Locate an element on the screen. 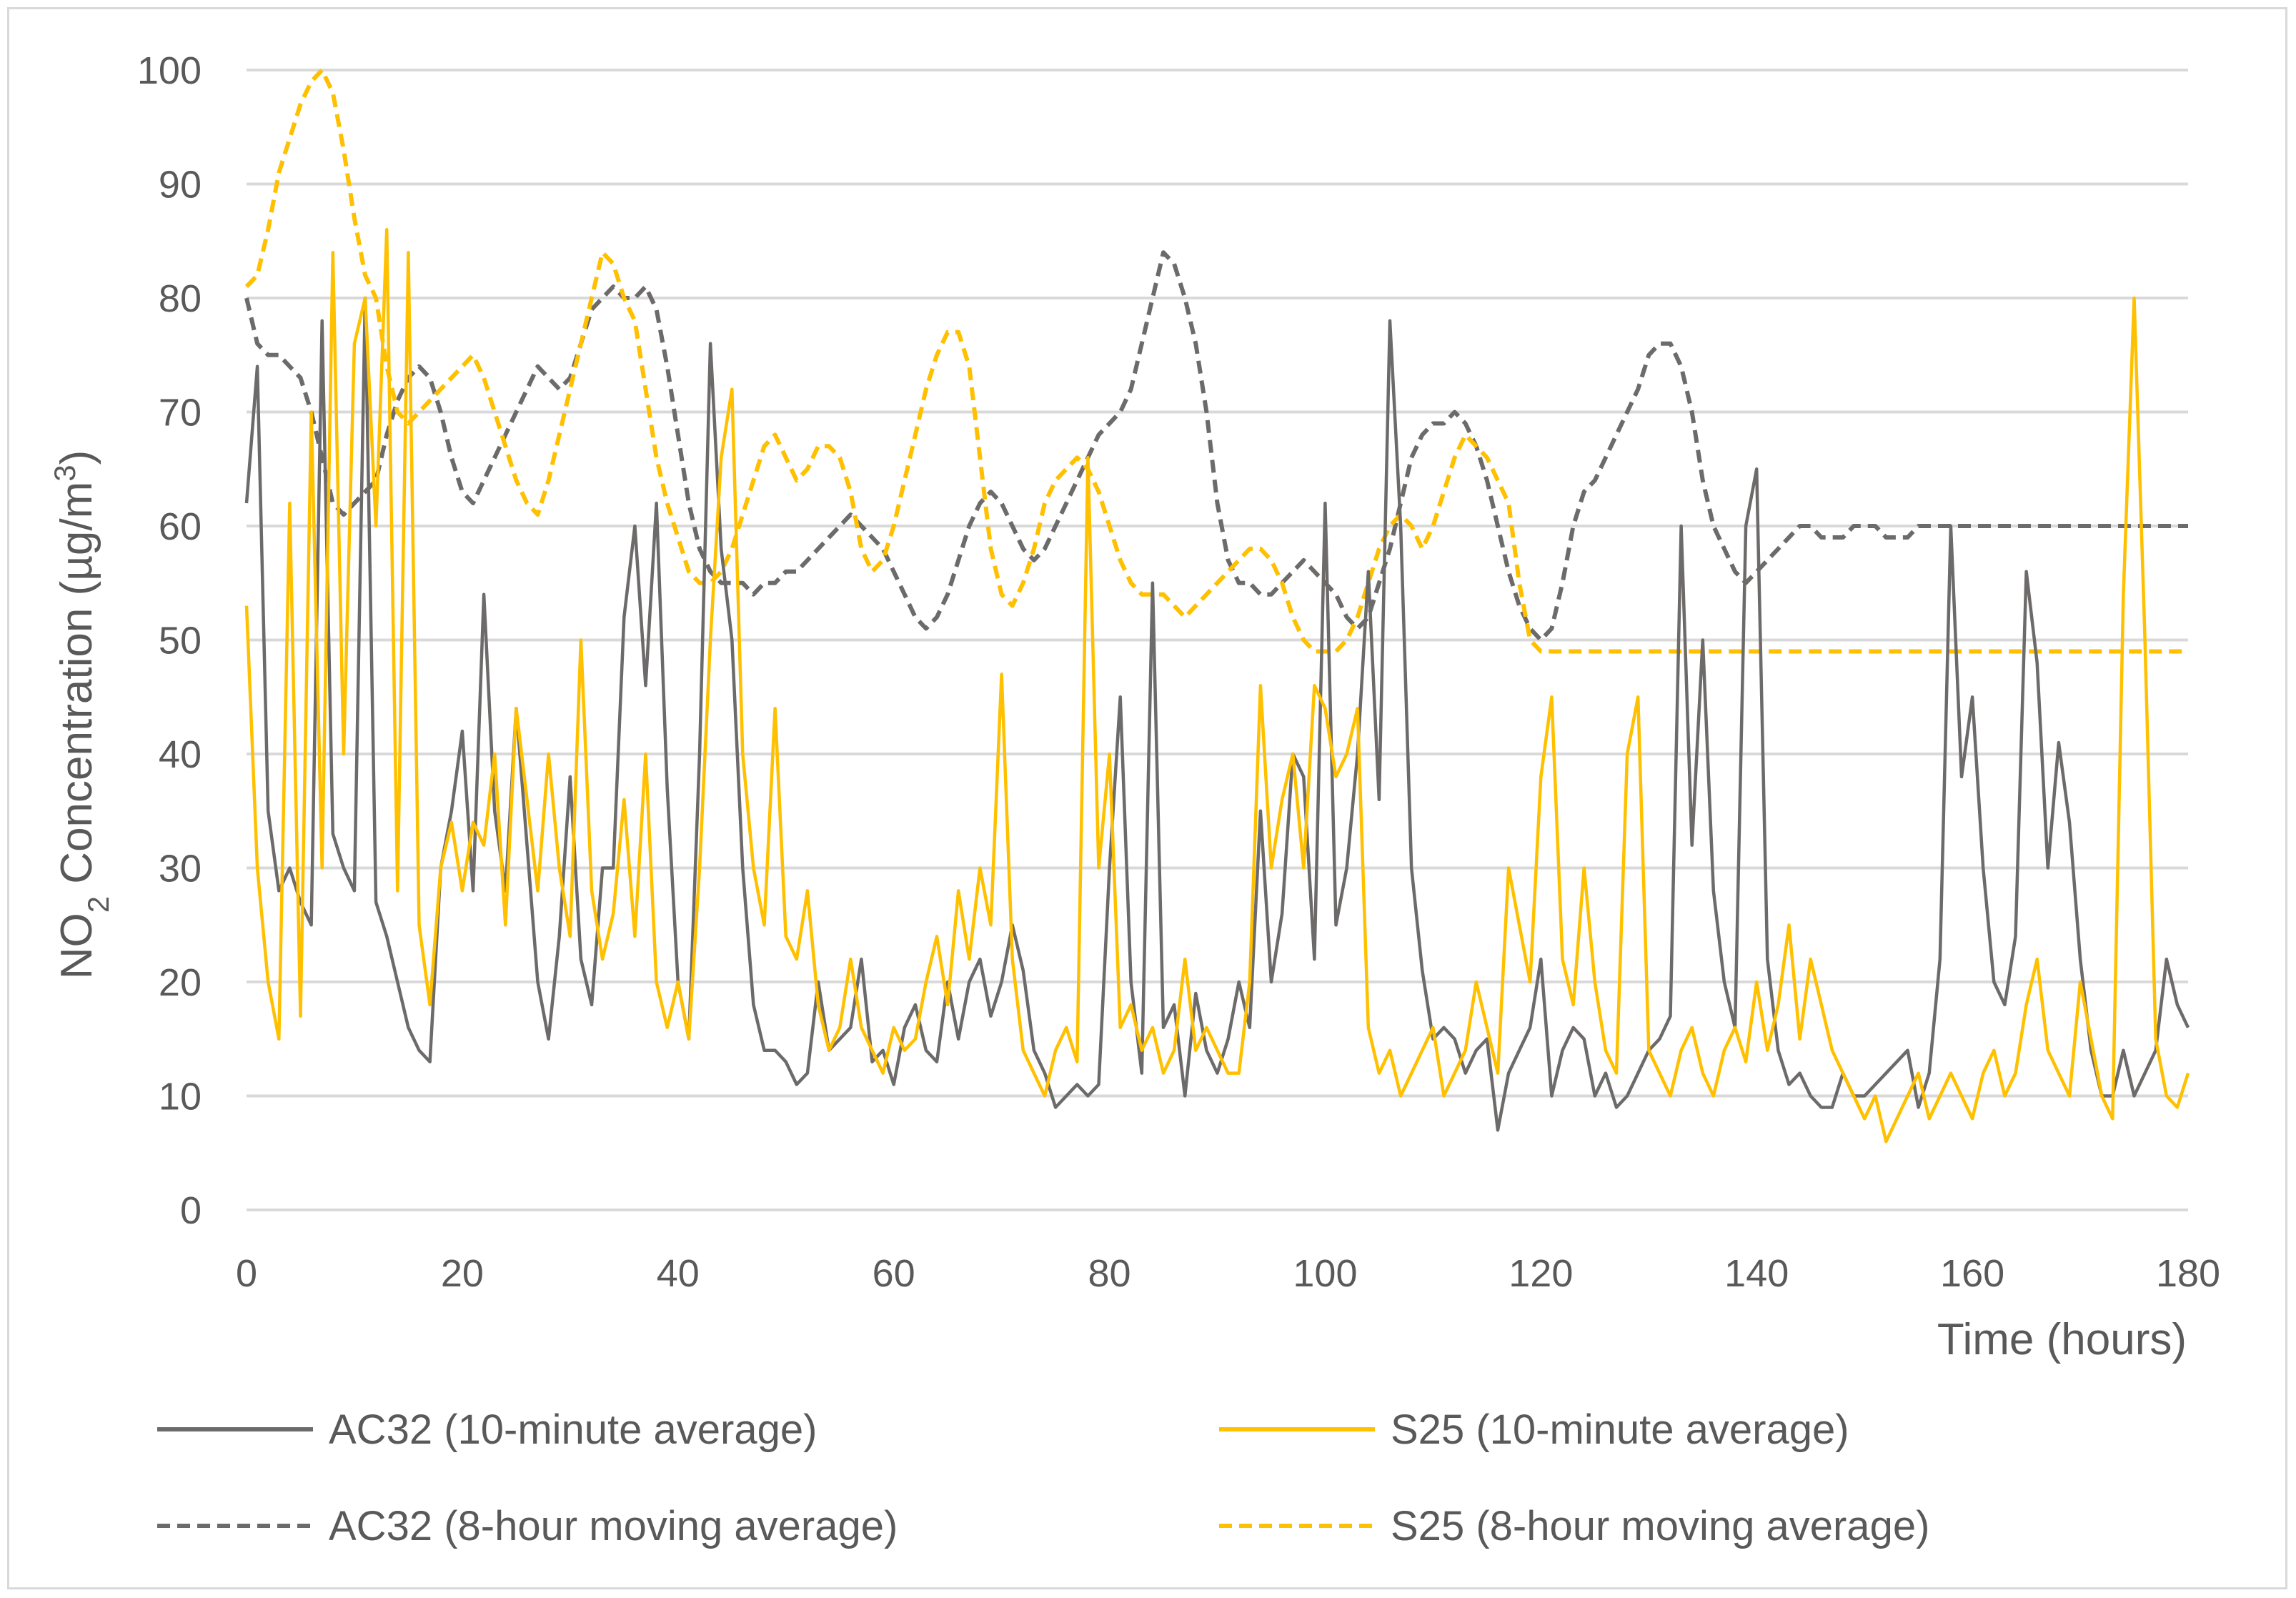 This screenshot has height=1598, width=2296. y-tick-label-100: 100 is located at coordinates (169, 70).